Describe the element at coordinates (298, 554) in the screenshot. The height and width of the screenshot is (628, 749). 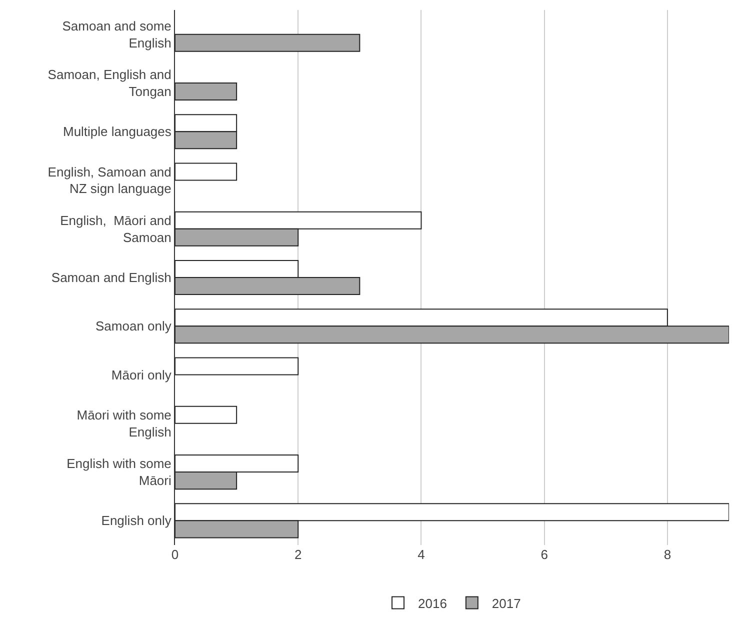
I see `x-tick-label: 2` at that location.